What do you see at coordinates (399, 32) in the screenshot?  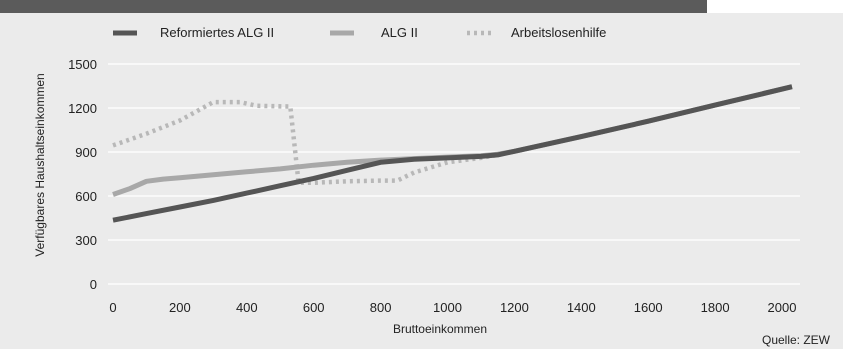 I see `legend-label-alg-ii: ALG II` at bounding box center [399, 32].